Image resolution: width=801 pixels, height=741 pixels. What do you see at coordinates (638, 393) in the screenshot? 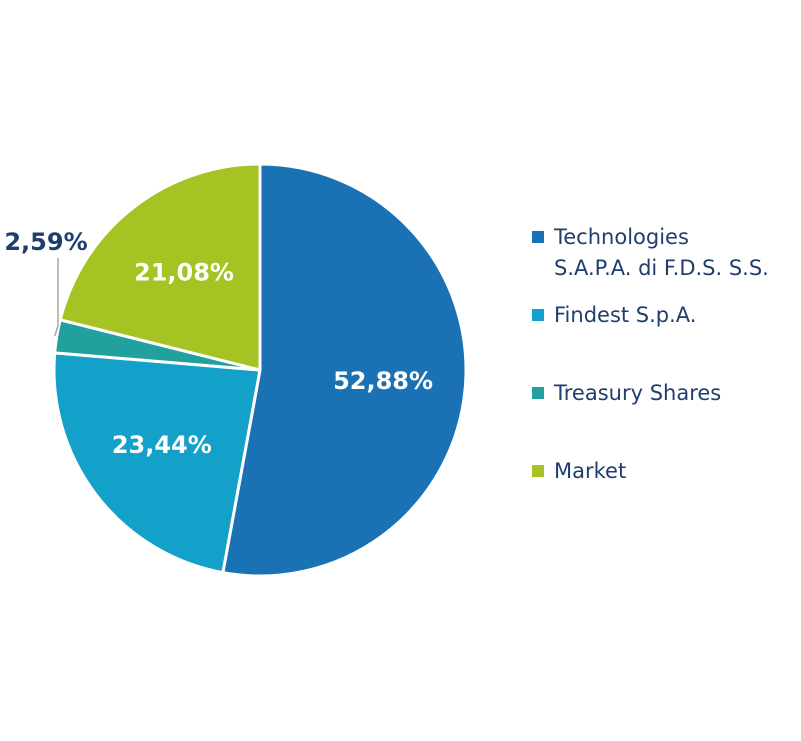
I see `legend-label-treasury-shares: Treasury Shares` at bounding box center [638, 393].